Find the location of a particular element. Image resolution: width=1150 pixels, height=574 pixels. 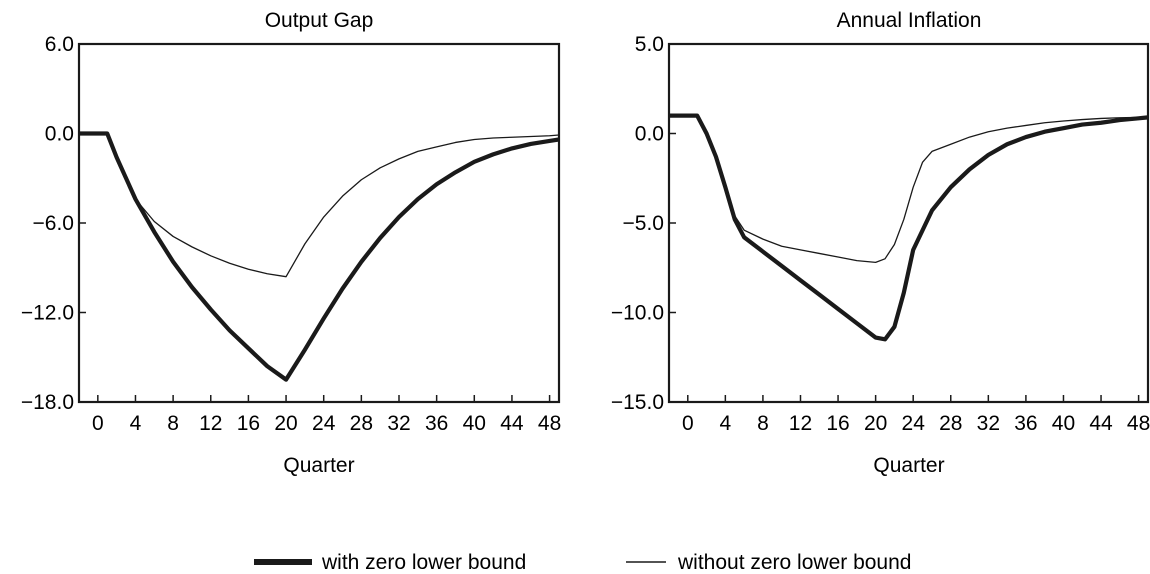

output-gap-xtick-label: 40 is located at coordinates (474, 423).